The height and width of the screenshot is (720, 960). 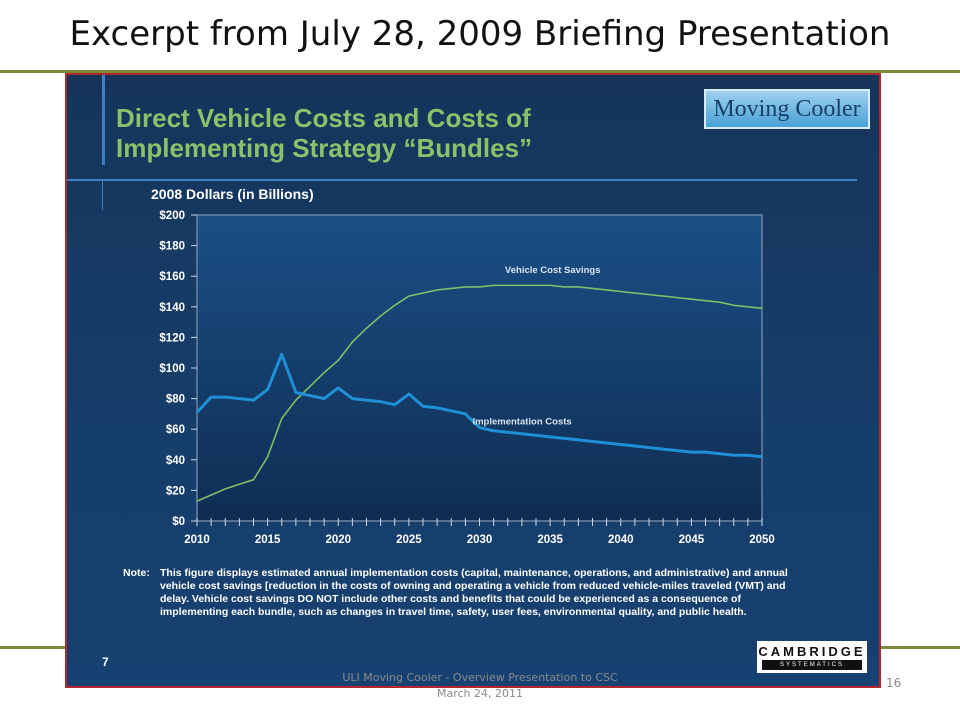 I want to click on moving-cooler-logo: Moving Cooler, so click(x=787, y=109).